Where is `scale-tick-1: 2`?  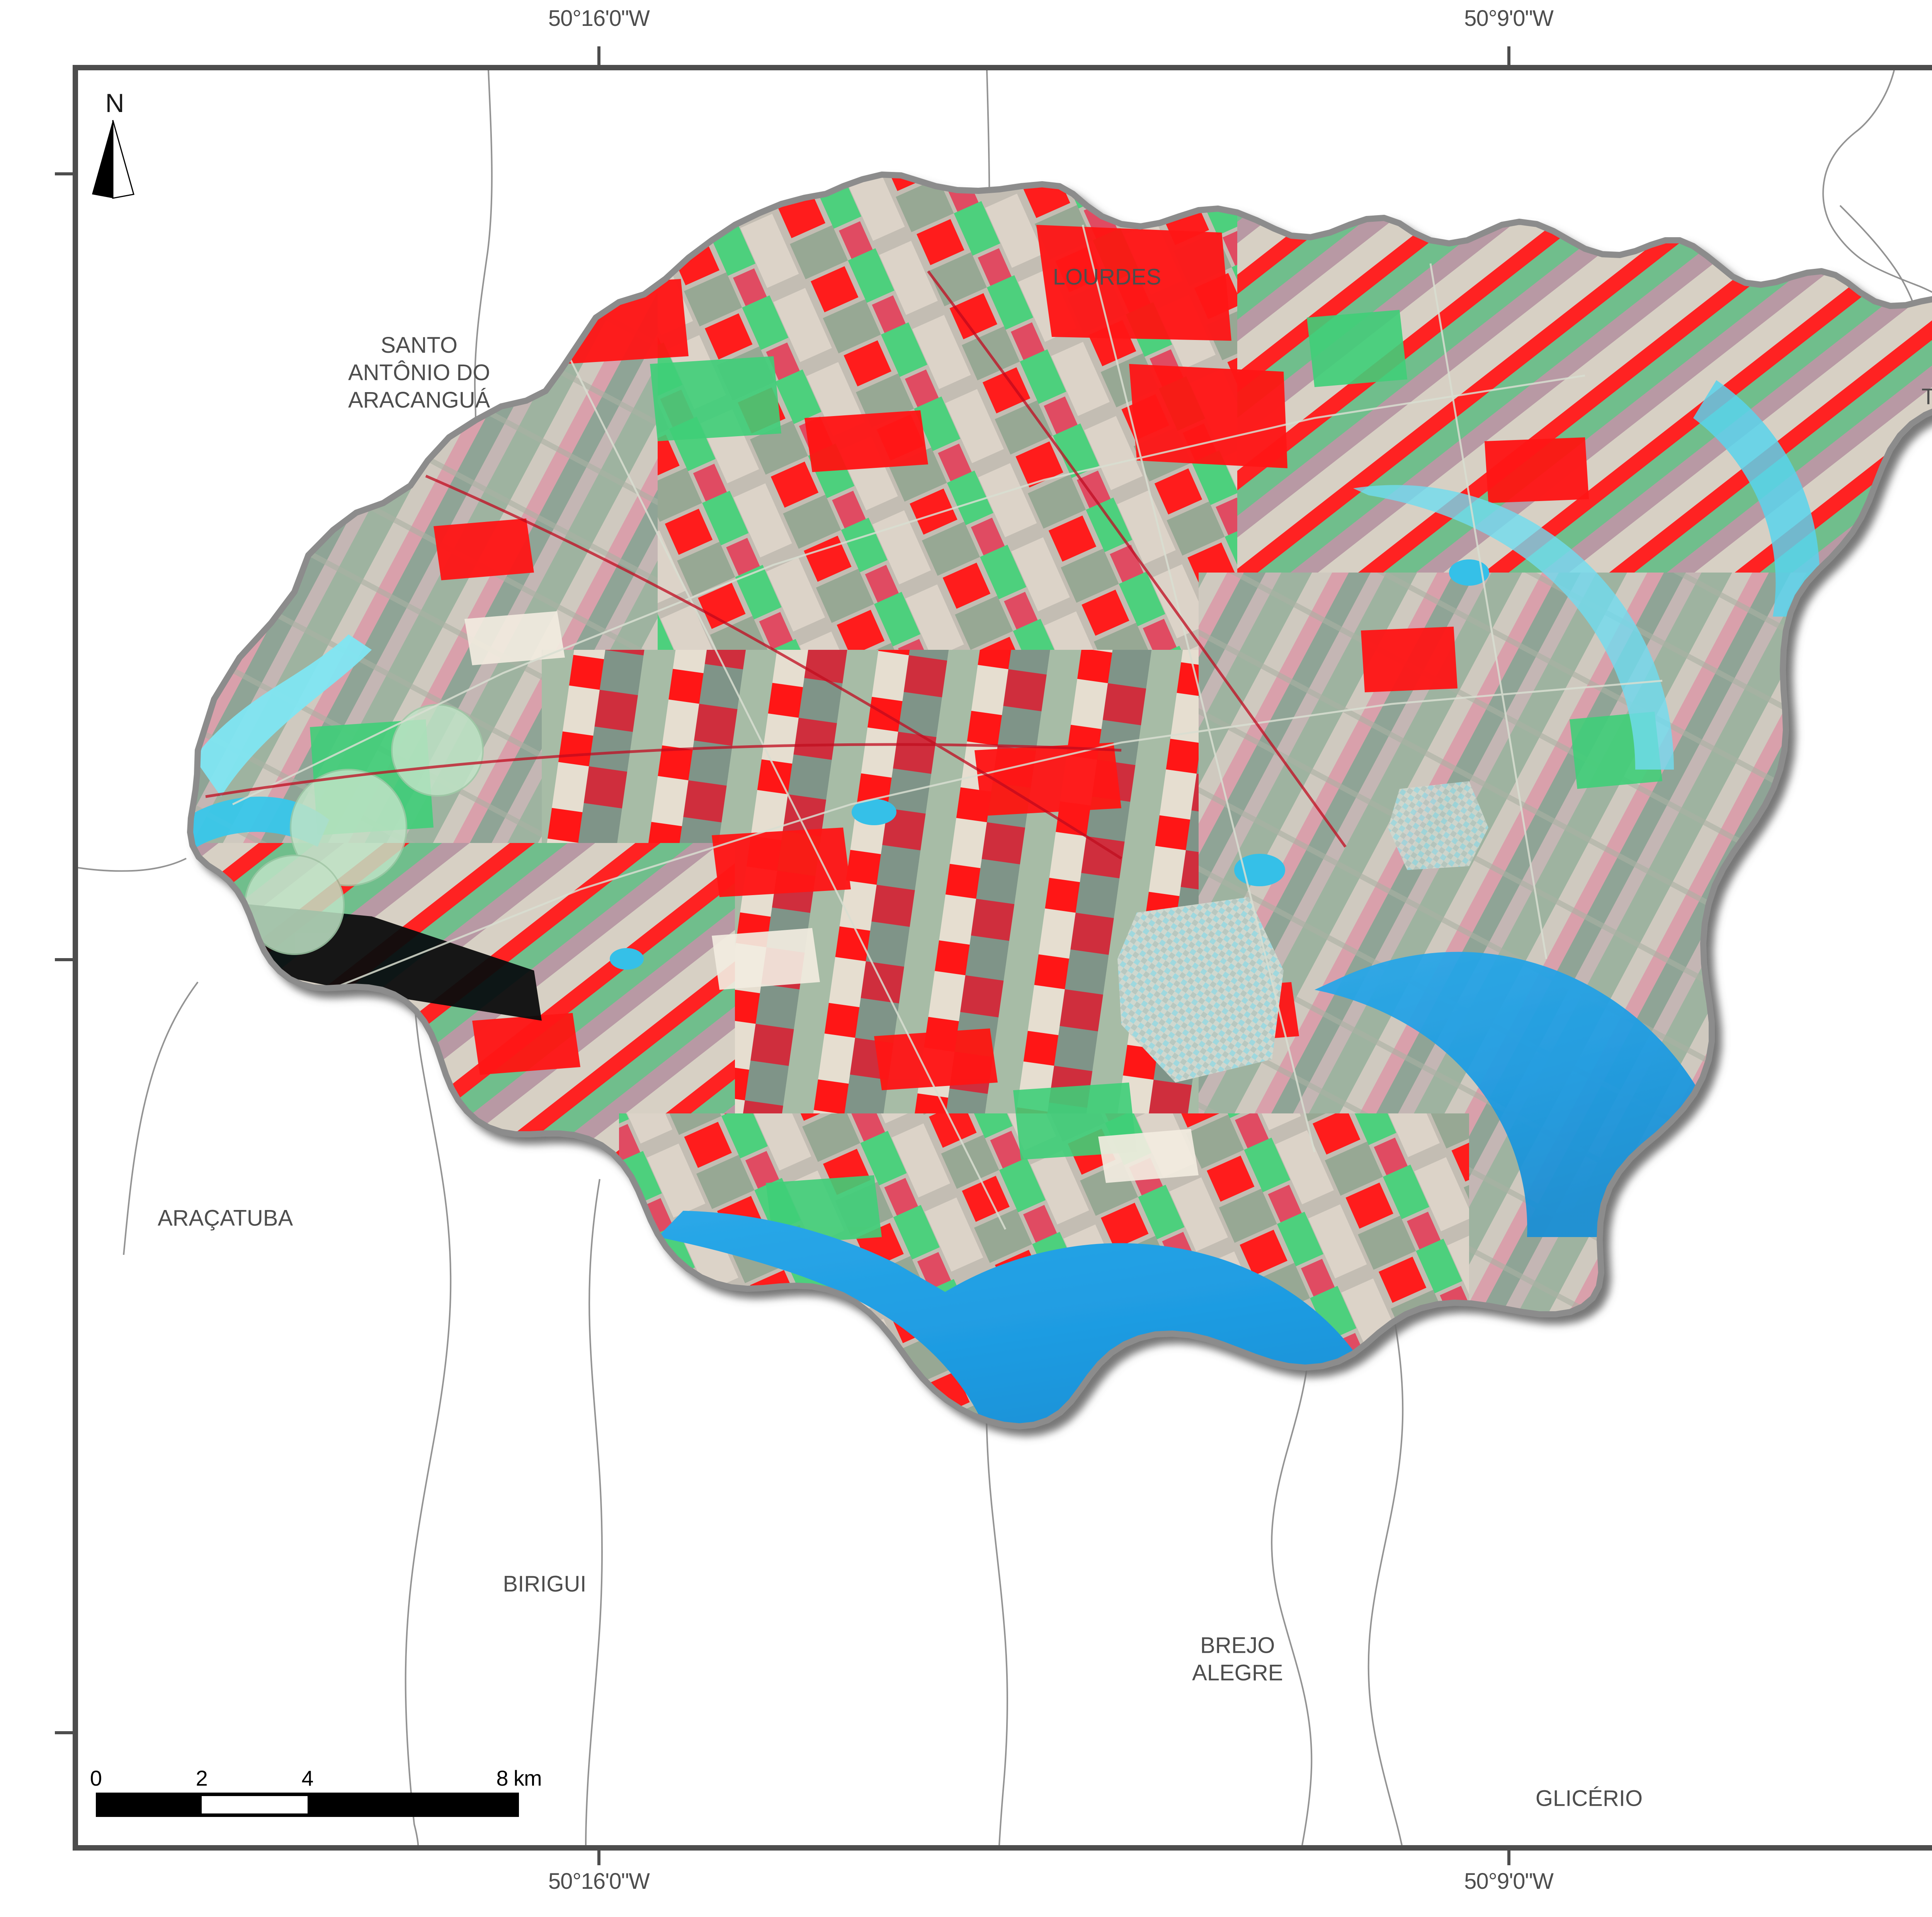 scale-tick-1: 2 is located at coordinates (202, 1778).